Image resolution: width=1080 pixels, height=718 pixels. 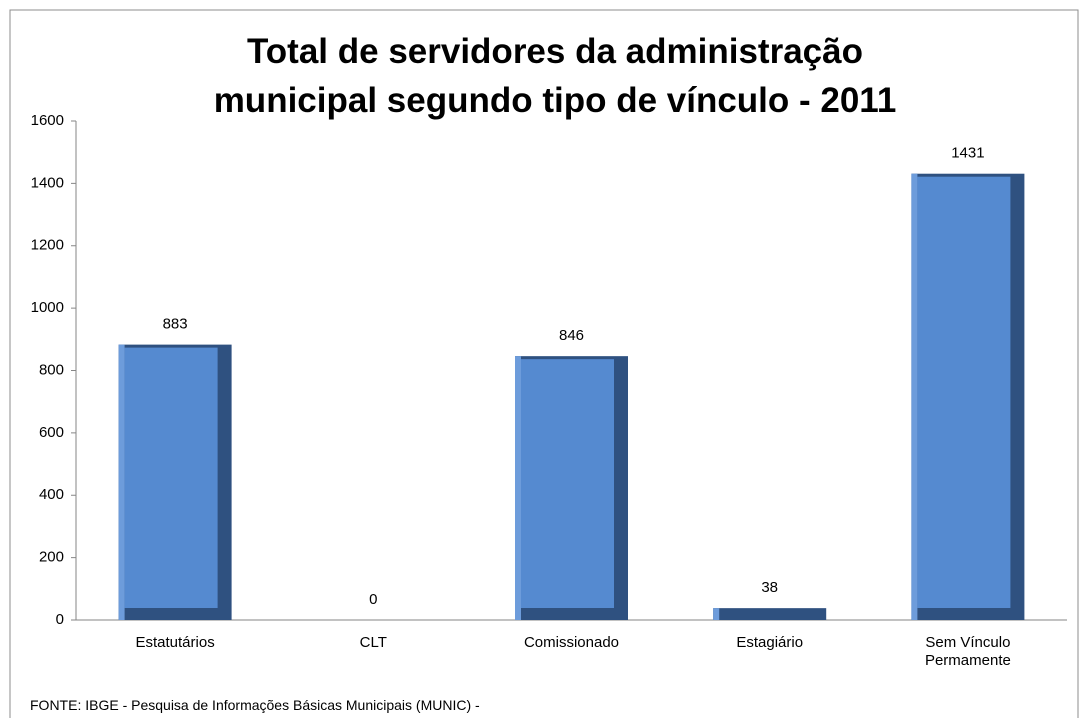 I want to click on y-tick-label: 1600, so click(x=47, y=120).